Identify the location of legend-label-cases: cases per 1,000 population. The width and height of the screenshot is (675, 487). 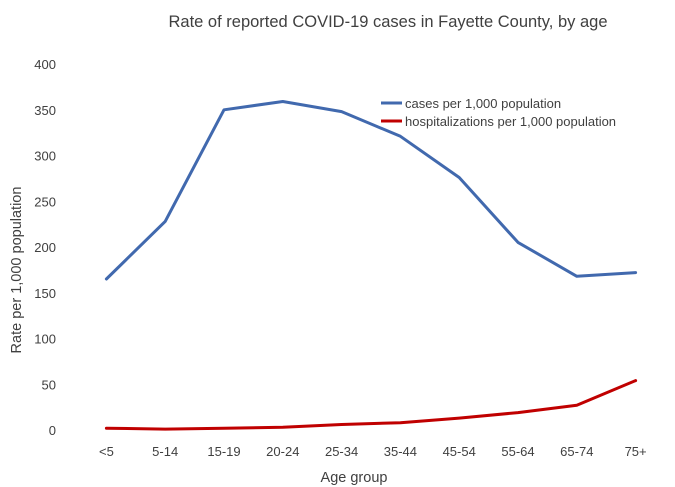
(483, 103).